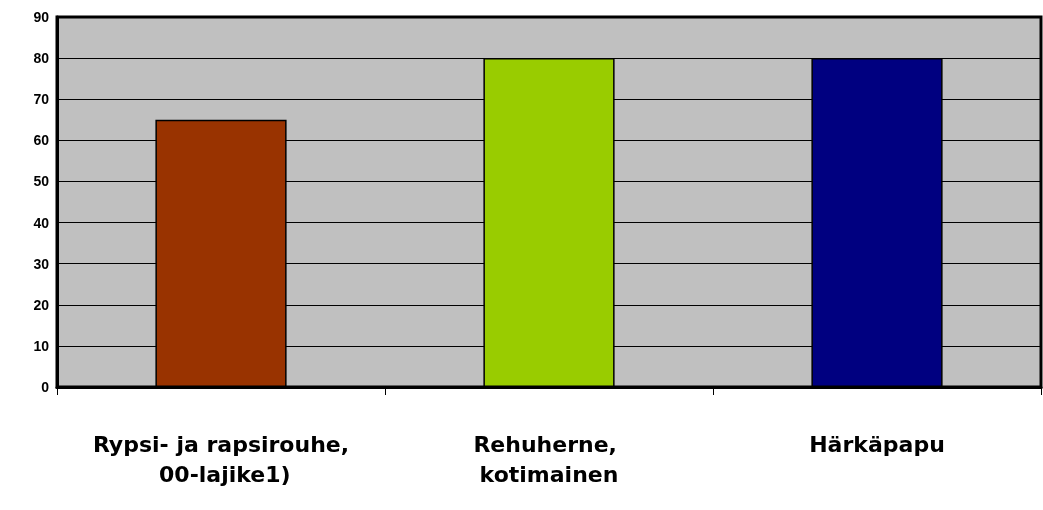 This screenshot has width=1043, height=510. I want to click on y-tick-label: 80, so click(41, 58).